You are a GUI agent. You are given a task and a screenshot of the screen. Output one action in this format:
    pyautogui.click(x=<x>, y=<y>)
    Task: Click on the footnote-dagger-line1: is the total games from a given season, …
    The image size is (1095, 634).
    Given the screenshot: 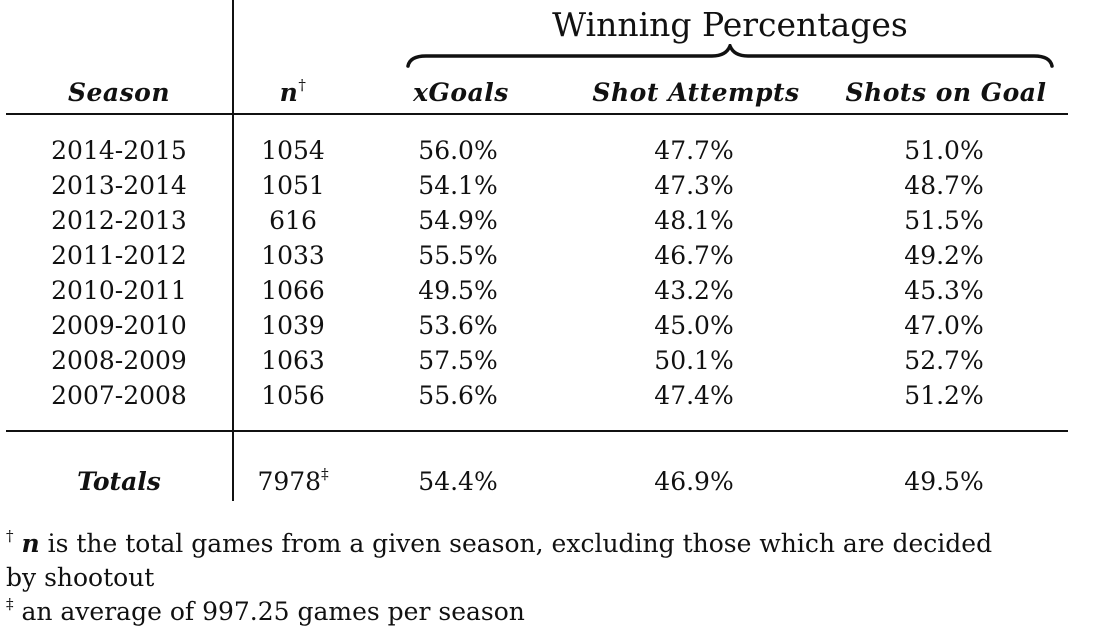 What is the action you would take?
    pyautogui.click(x=516, y=543)
    